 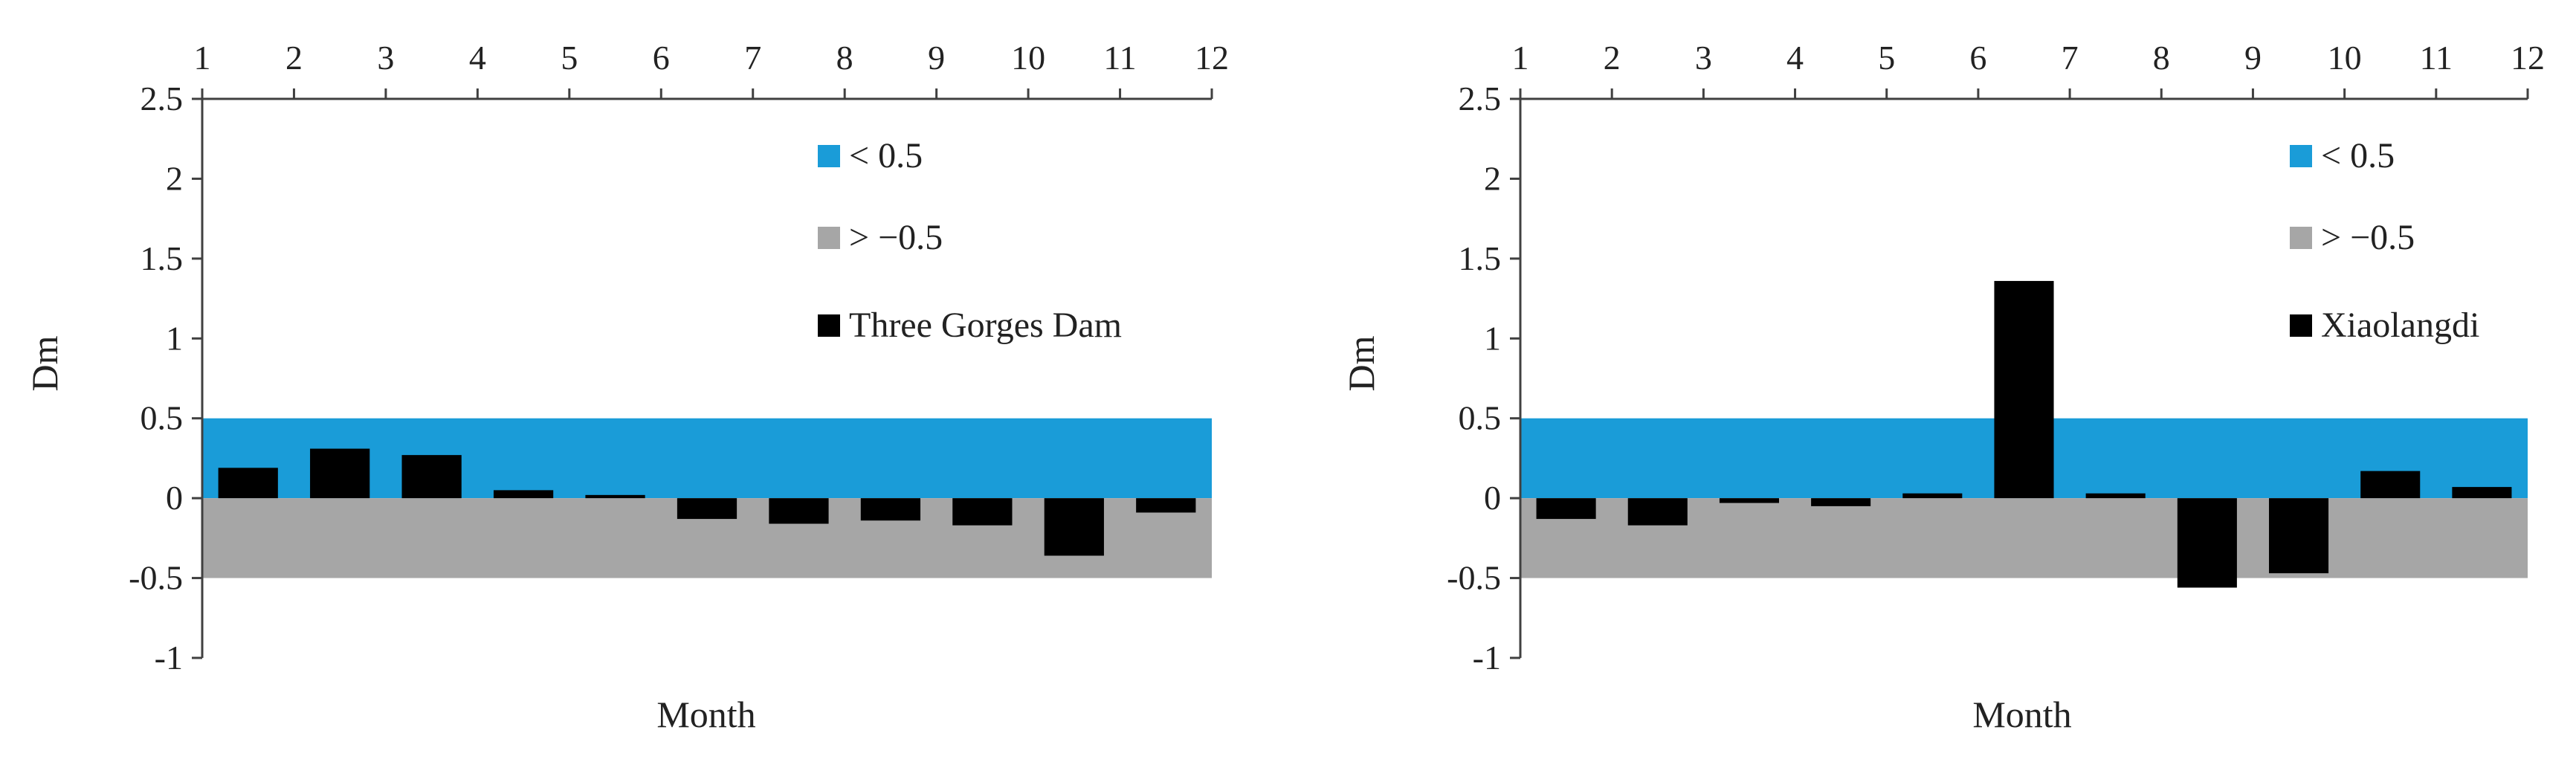 What do you see at coordinates (2400, 325) in the screenshot?
I see `legend-label: Xiaolangdi` at bounding box center [2400, 325].